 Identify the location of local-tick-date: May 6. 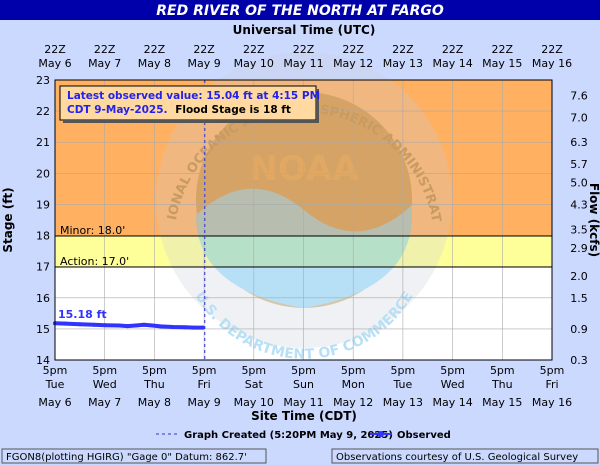
(54, 402).